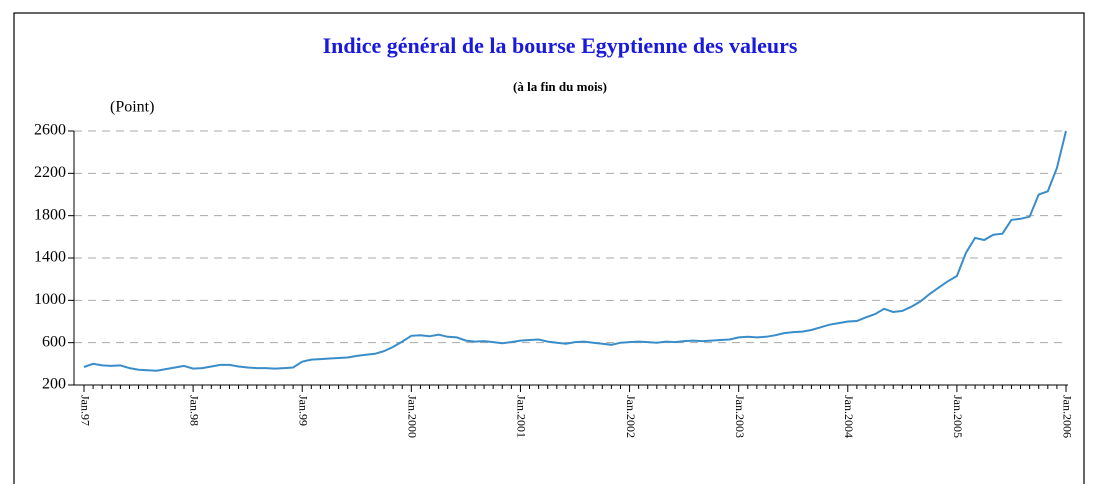 This screenshot has height=489, width=1100. Describe the element at coordinates (50, 214) in the screenshot. I see `y-tick-label: 1800` at that location.